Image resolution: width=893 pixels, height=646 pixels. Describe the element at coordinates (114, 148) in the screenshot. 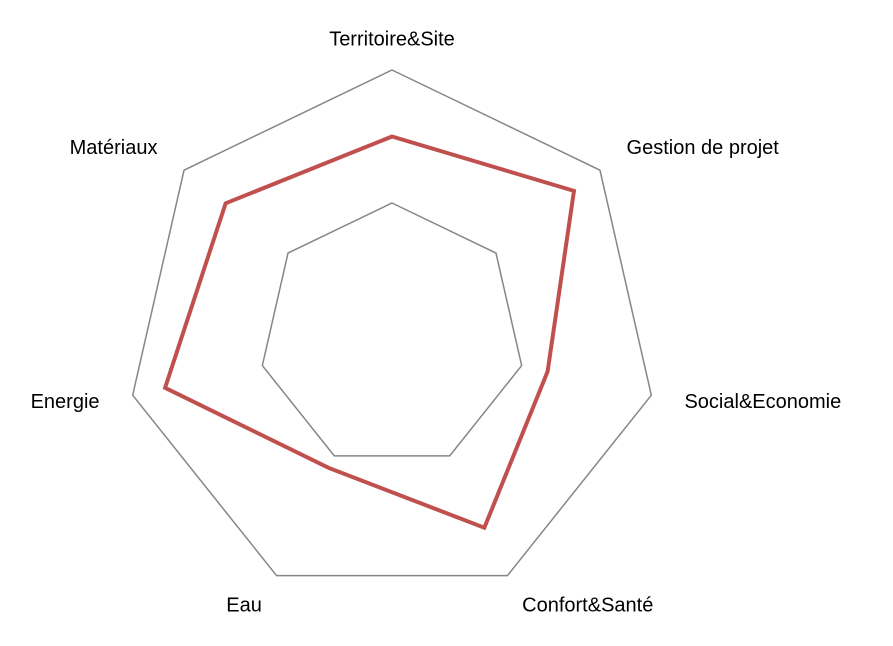

I see `axis-label: Matériaux` at that location.